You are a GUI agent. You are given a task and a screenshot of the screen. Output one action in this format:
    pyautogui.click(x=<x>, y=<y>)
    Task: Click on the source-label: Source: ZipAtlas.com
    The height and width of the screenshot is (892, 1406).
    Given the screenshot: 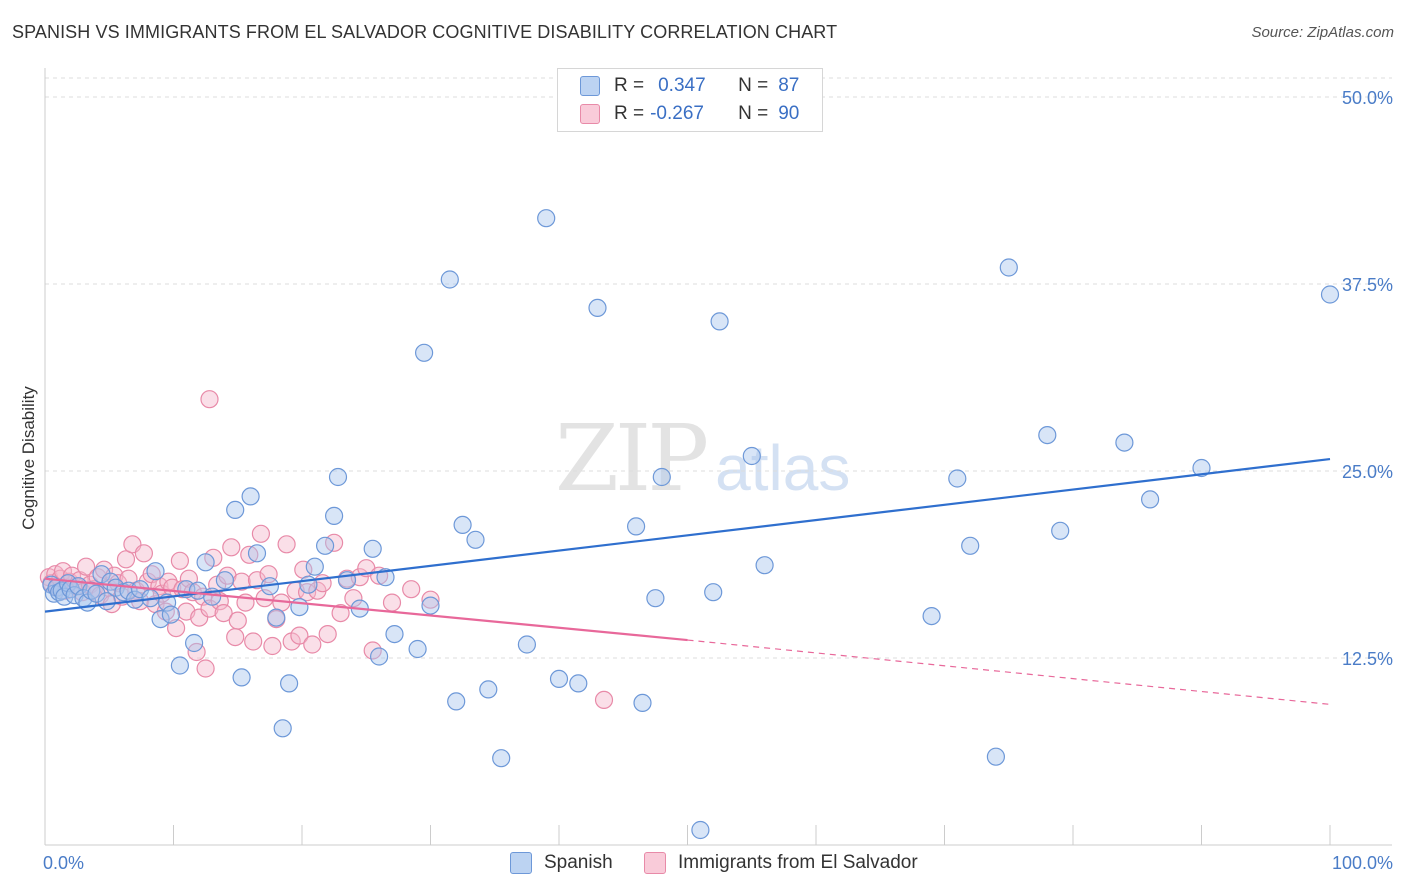 What is the action you would take?
    pyautogui.click(x=1322, y=32)
    